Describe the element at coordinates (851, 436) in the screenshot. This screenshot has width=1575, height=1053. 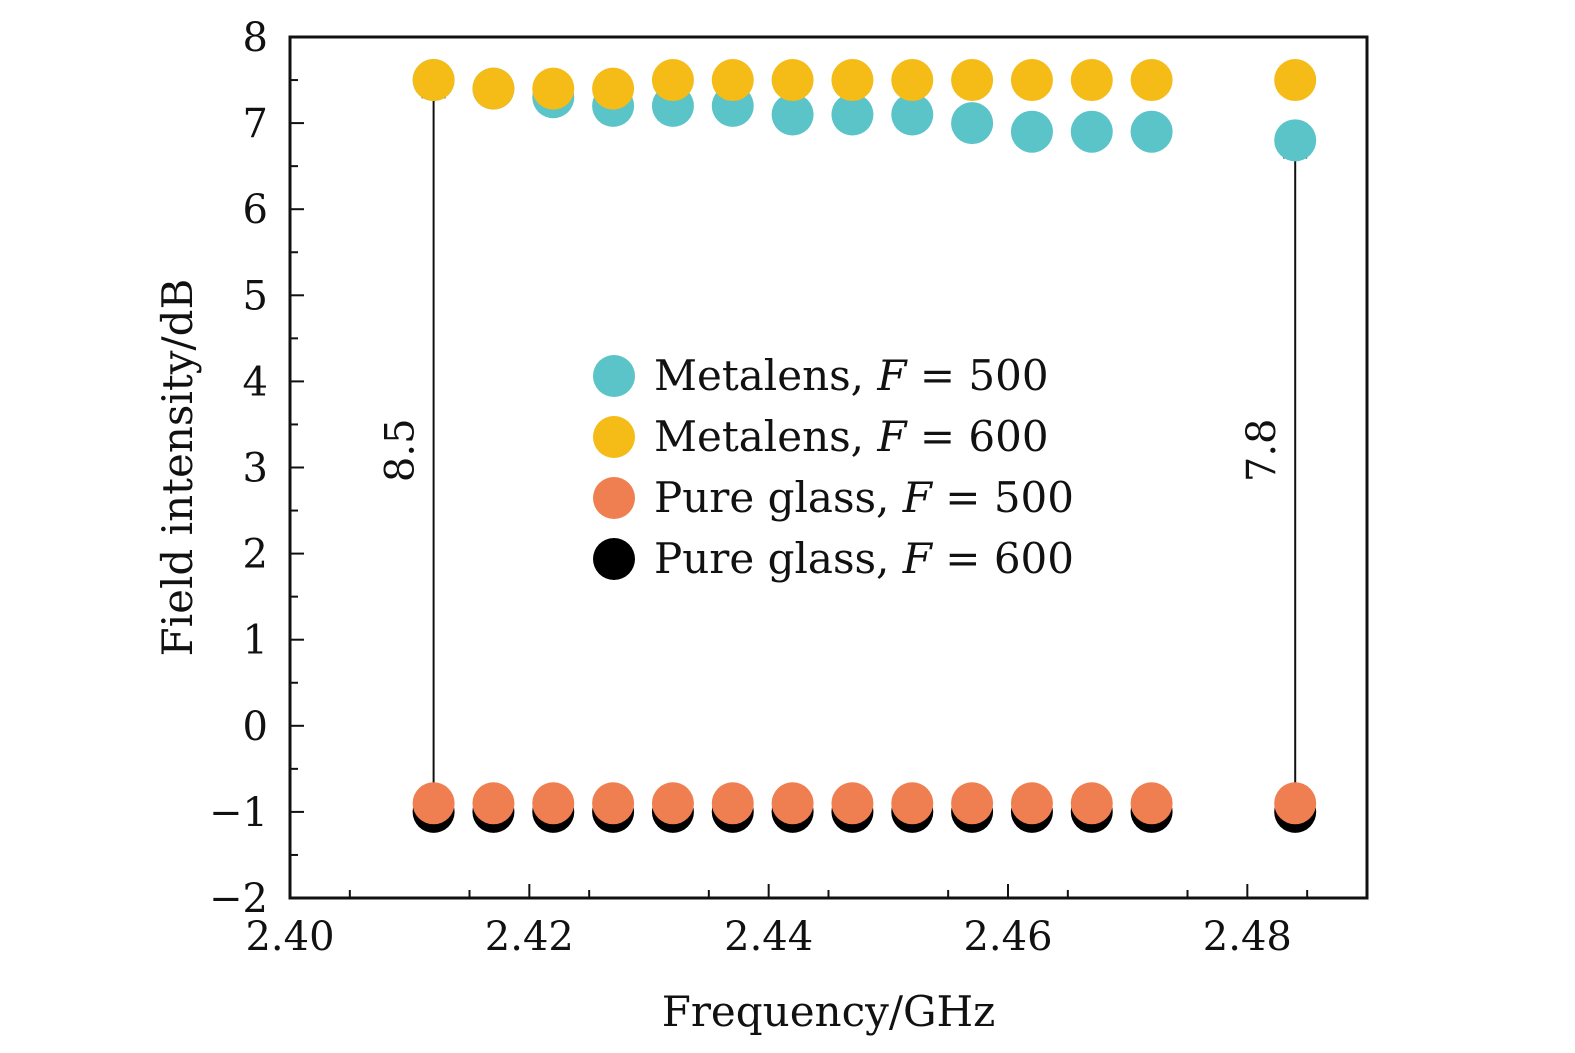
I see `legend-label: Metalens, F = 600` at that location.